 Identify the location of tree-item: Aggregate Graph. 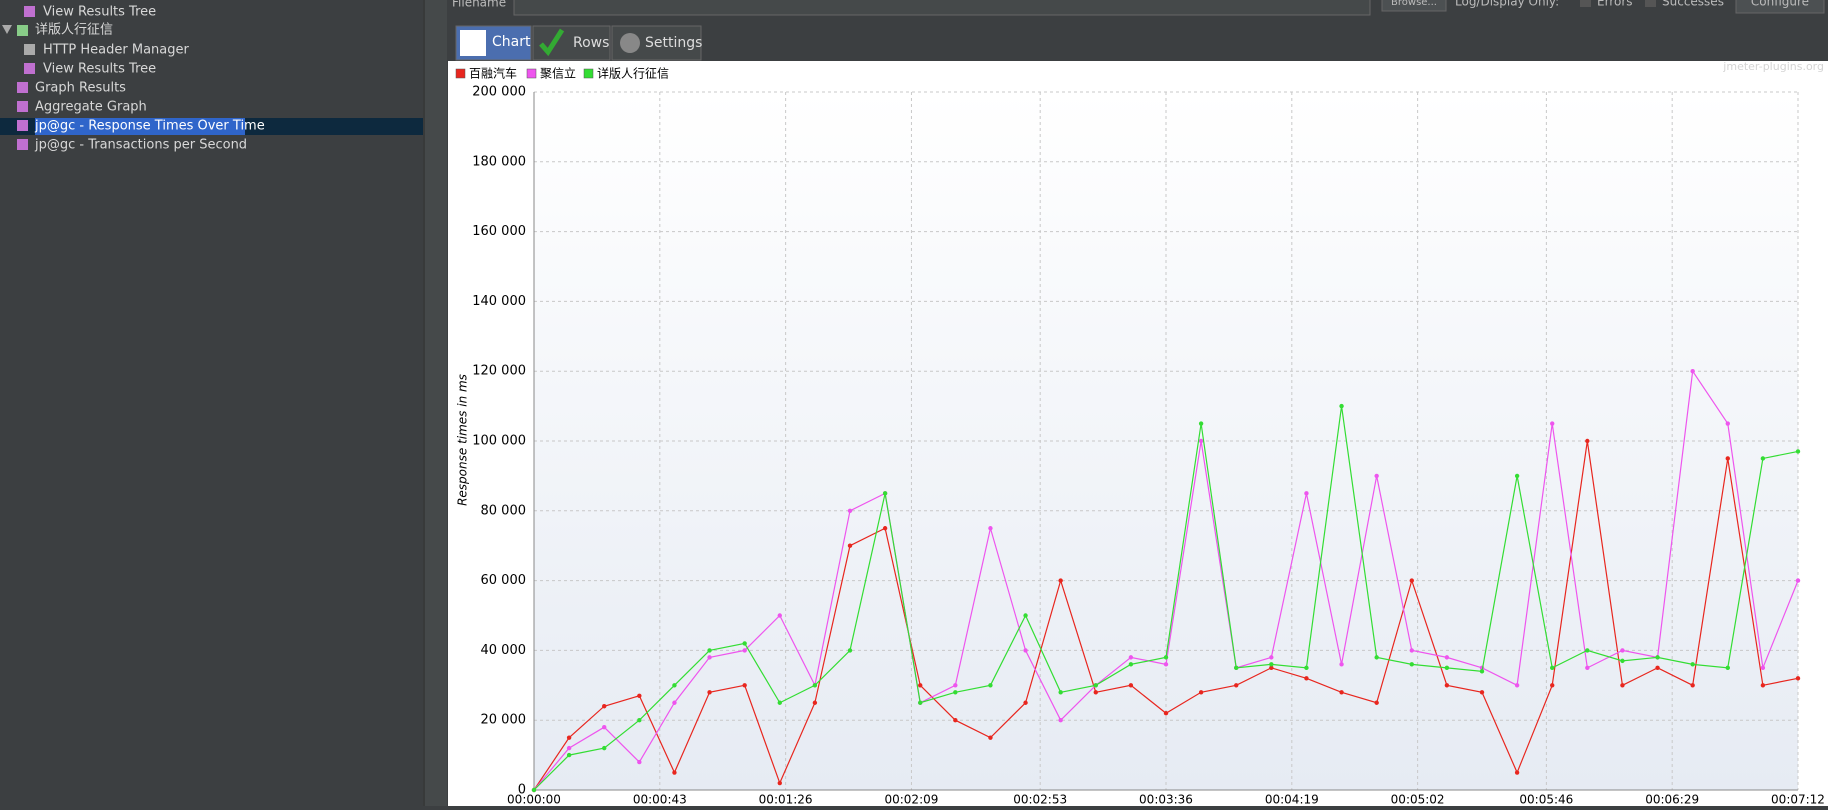
(91, 107).